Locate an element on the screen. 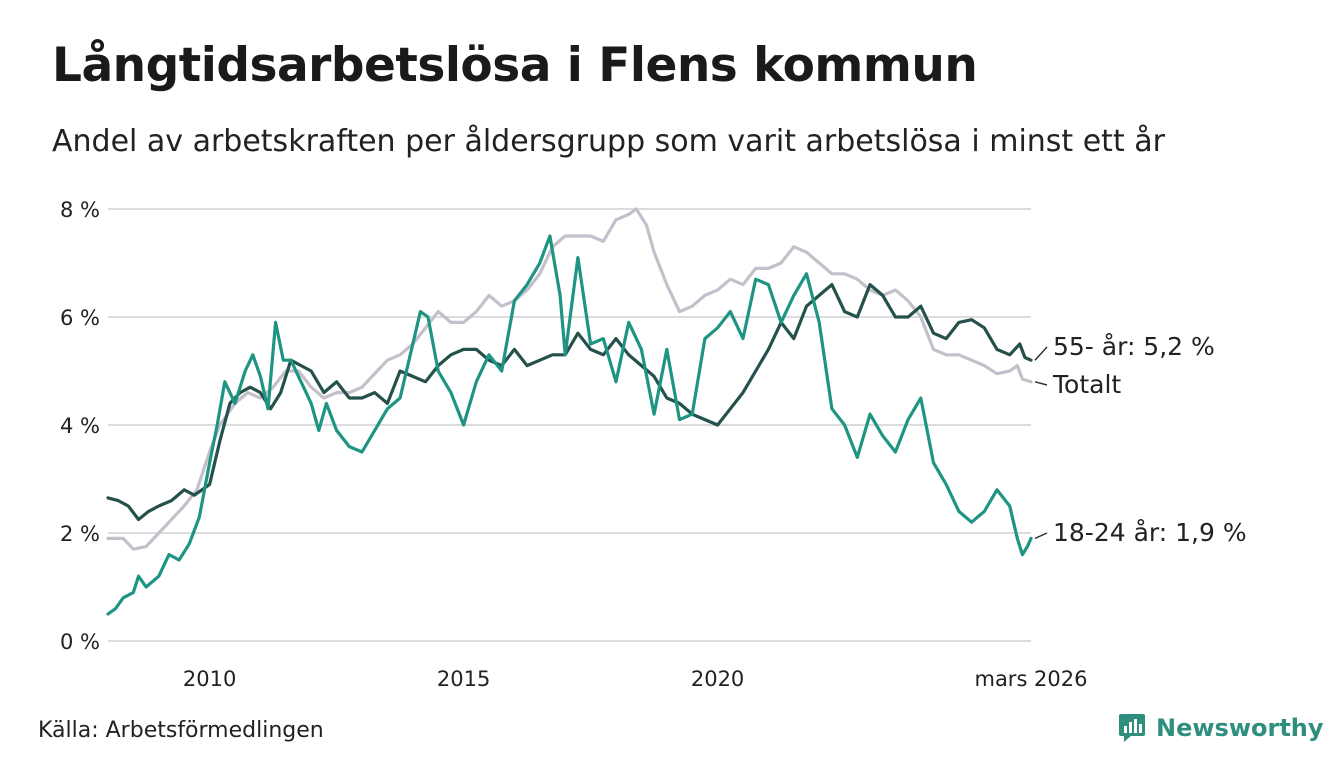 The image size is (1340, 780). brand-logo: Newsworthy is located at coordinates (1221, 728).